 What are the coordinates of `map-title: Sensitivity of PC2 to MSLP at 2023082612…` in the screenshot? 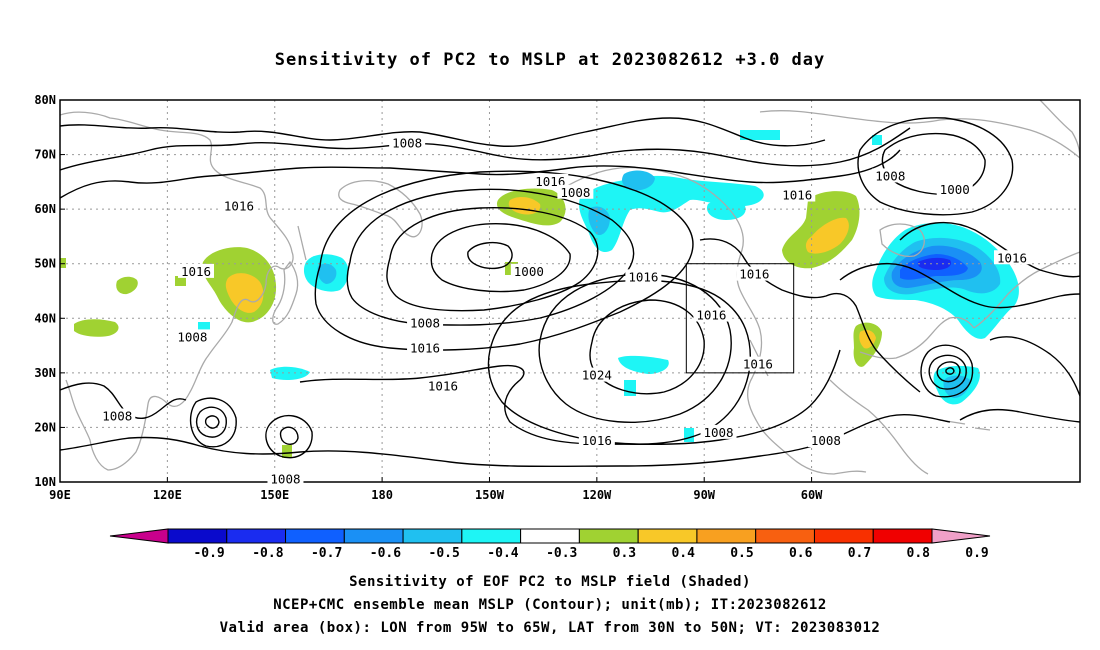 It's located at (550, 60).